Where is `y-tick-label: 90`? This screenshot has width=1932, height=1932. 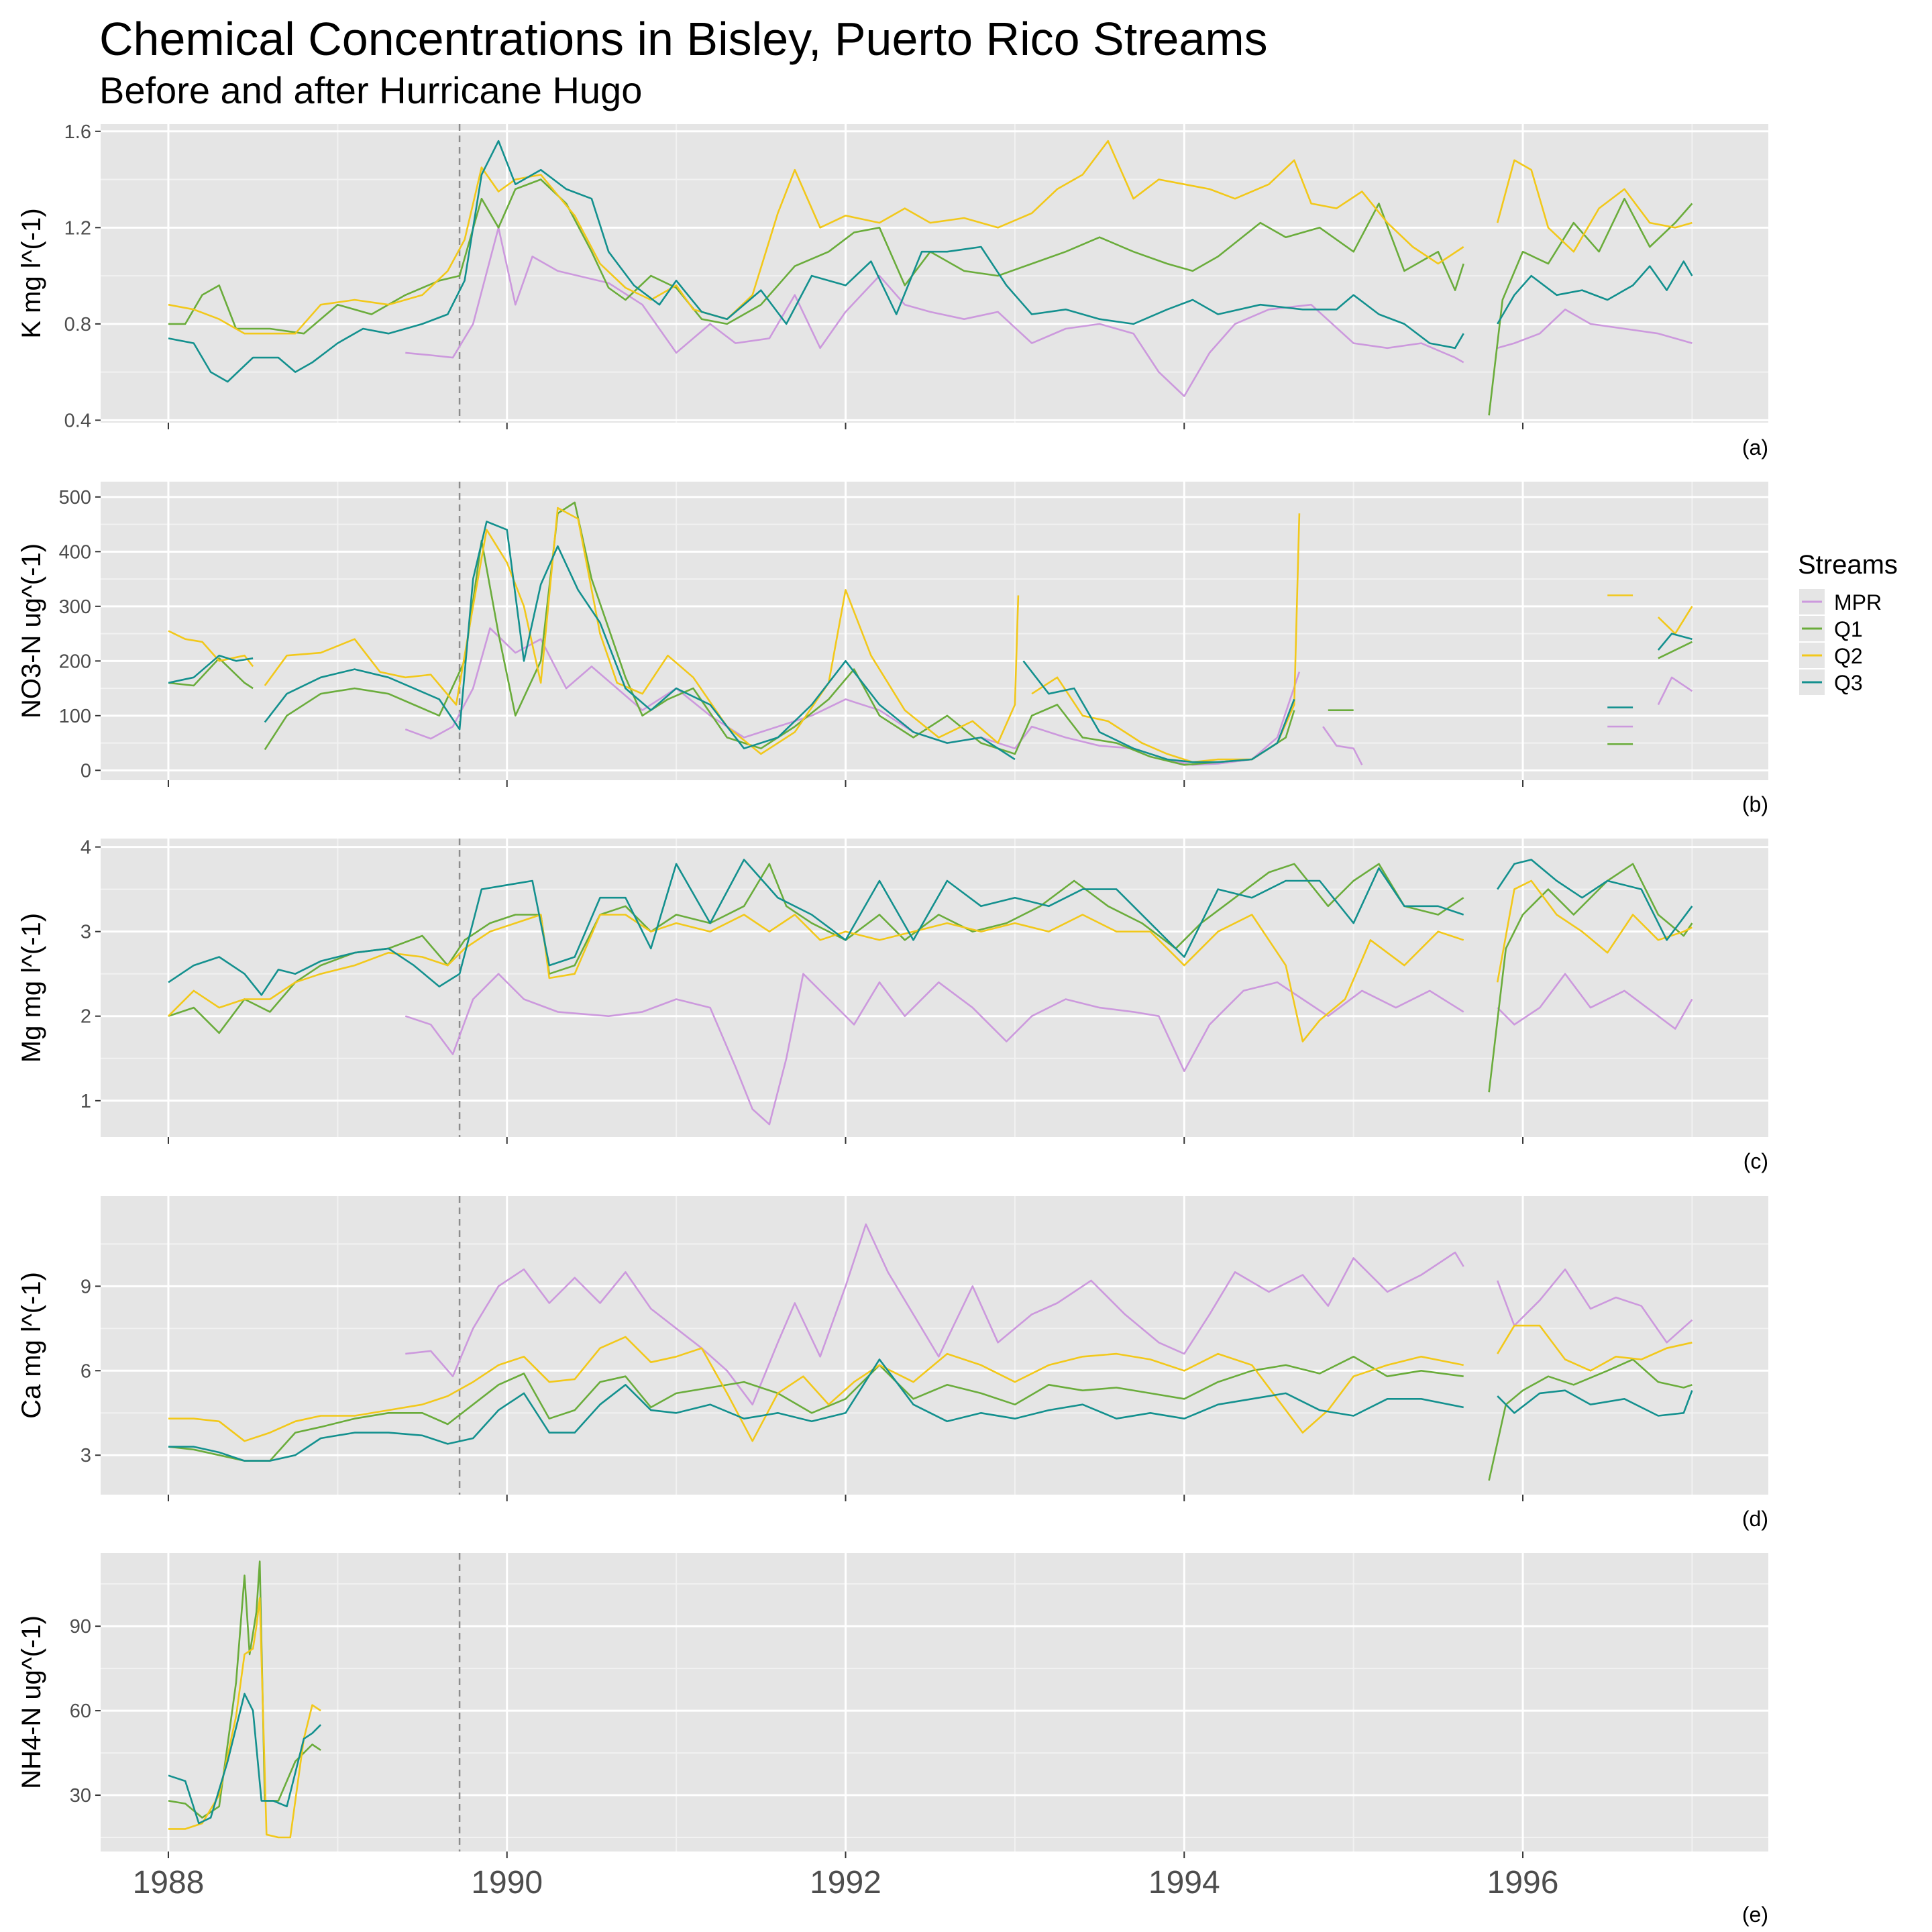 y-tick-label: 90 is located at coordinates (80, 1627).